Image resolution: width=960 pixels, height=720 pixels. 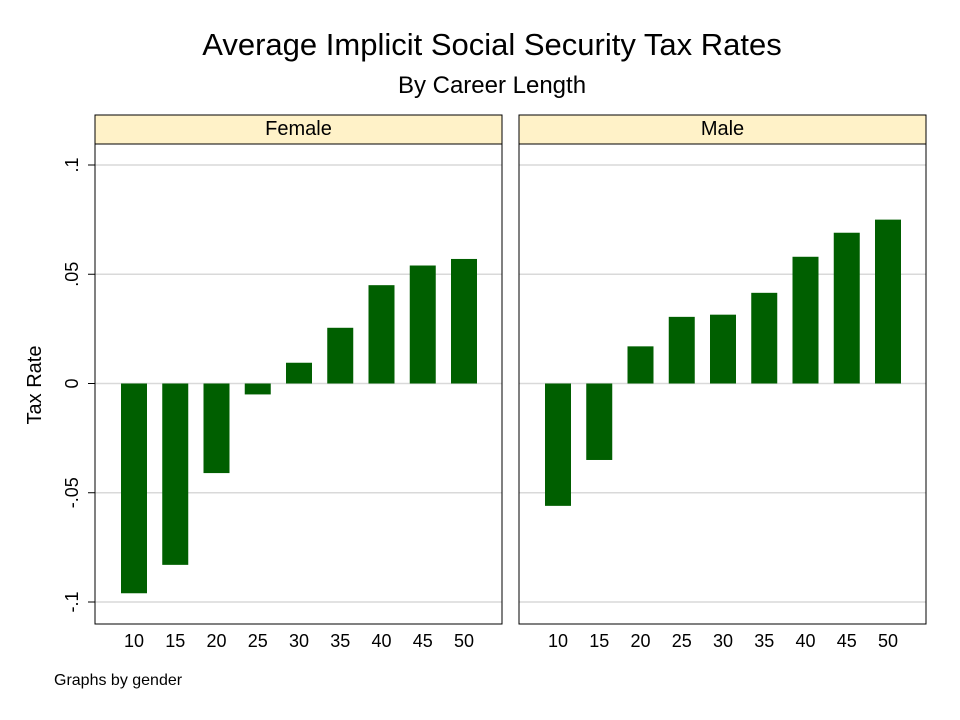 What do you see at coordinates (118, 680) in the screenshot?
I see `graphs-note: Graphs by gender` at bounding box center [118, 680].